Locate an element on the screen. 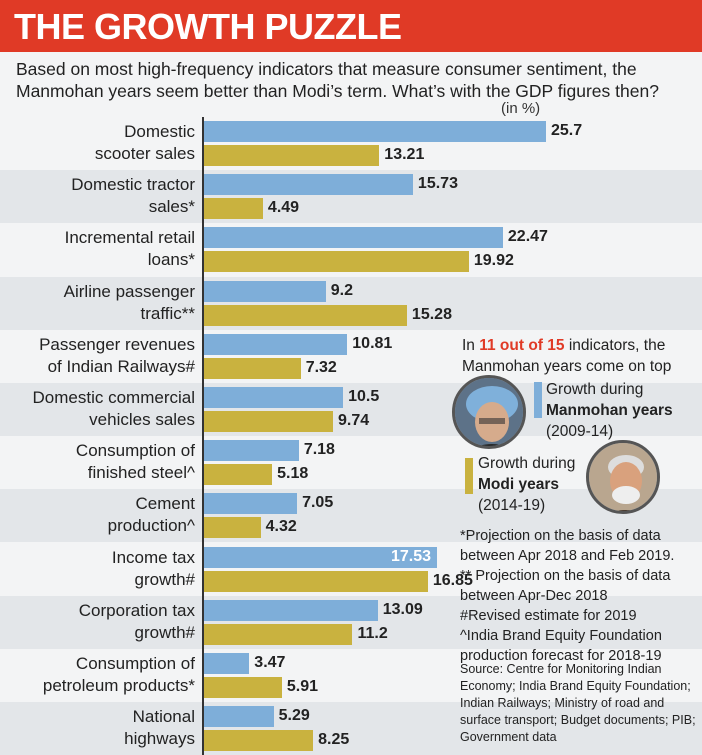  category-label: Domestic tractor sales* is located at coordinates (133, 196).